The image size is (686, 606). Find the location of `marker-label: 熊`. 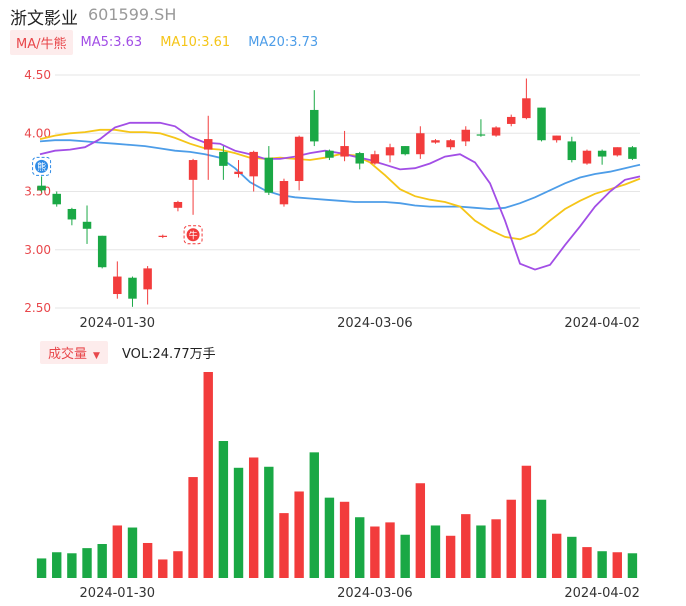

marker-label: 熊 is located at coordinates (41, 167).